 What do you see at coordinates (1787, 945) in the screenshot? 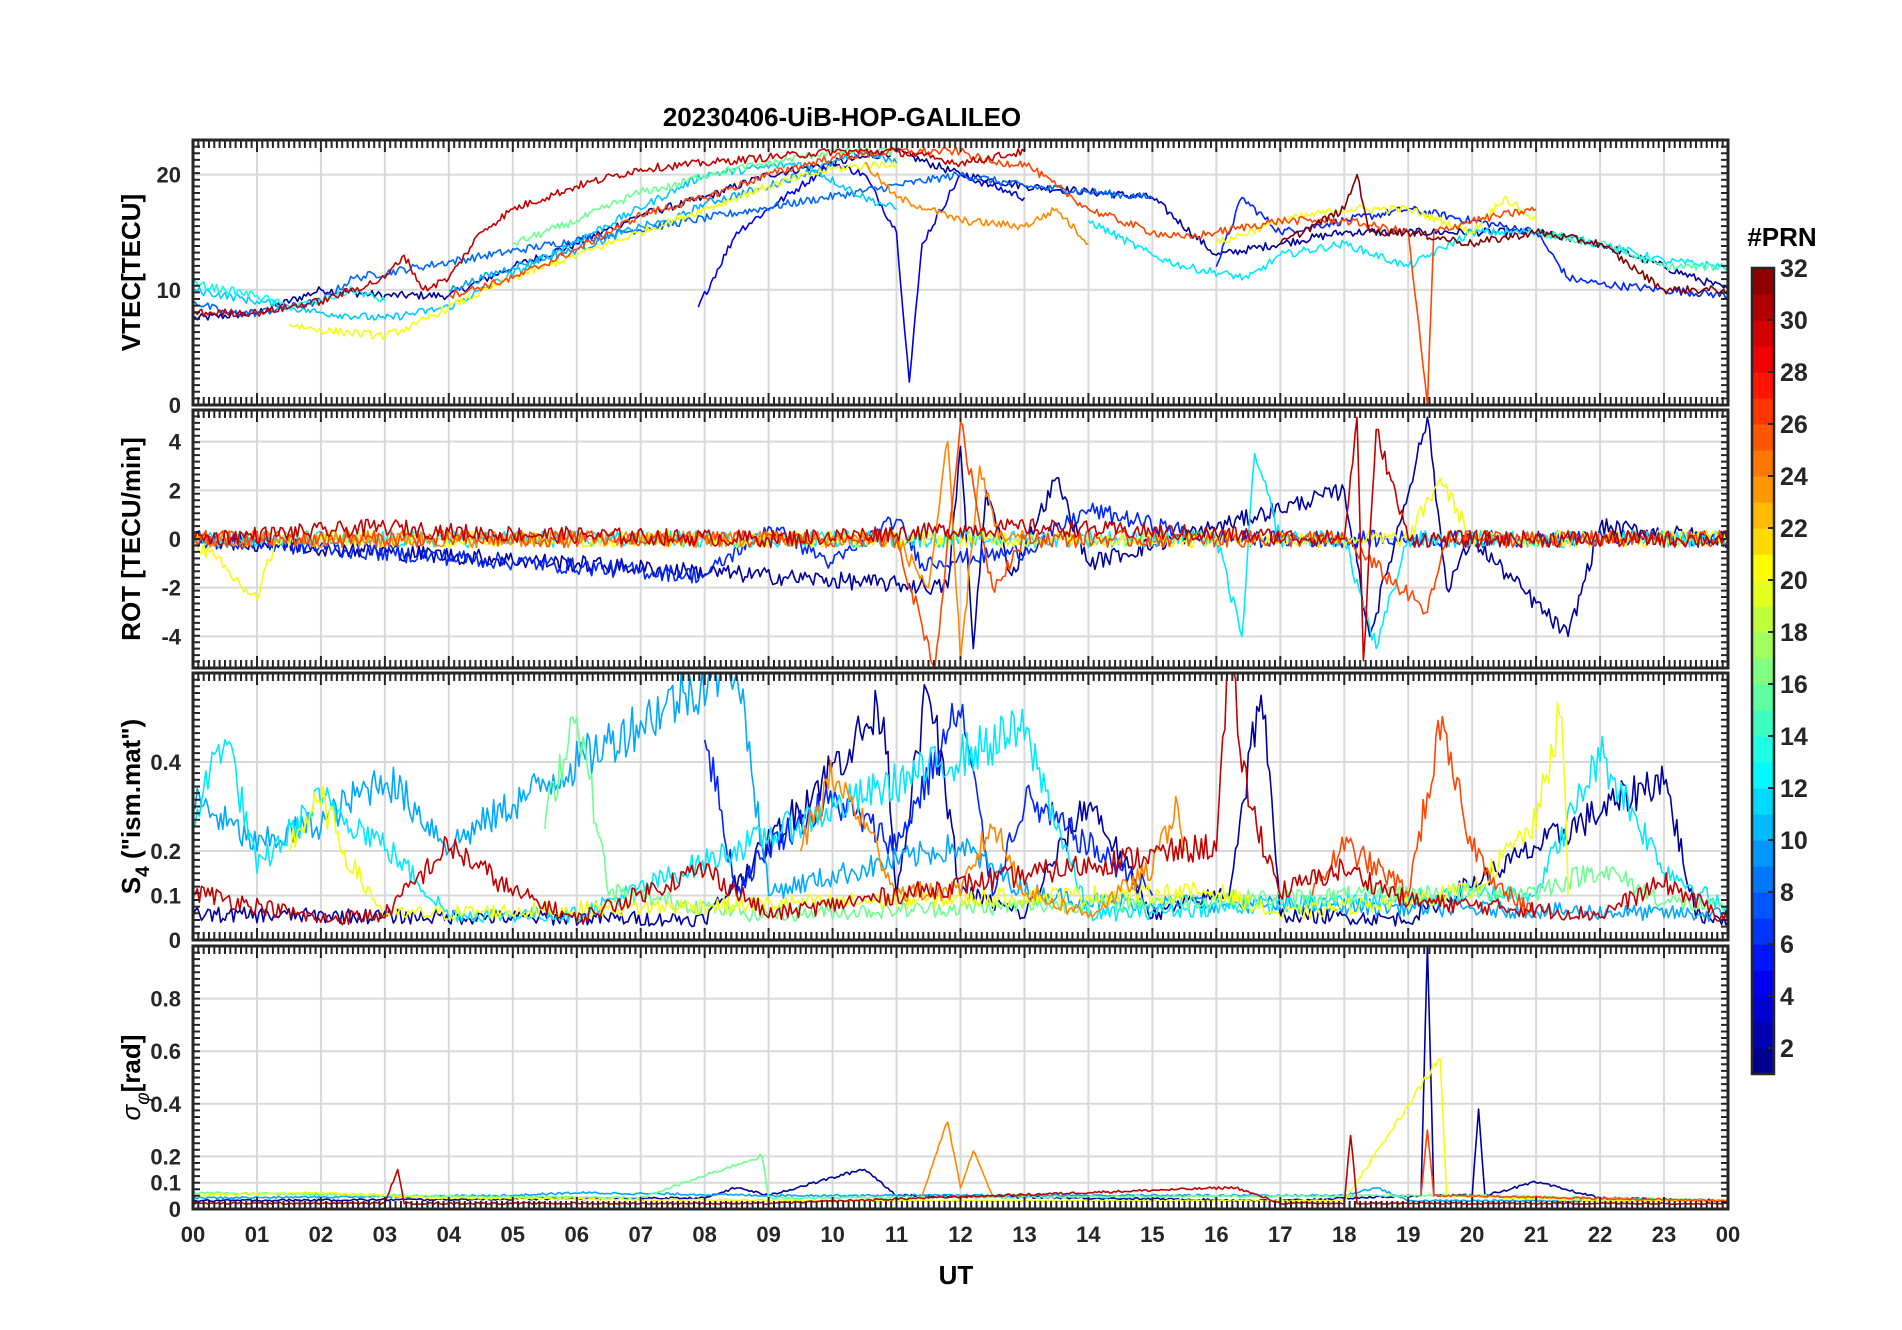
I see `colorbar-tick-label: 6` at bounding box center [1787, 945].